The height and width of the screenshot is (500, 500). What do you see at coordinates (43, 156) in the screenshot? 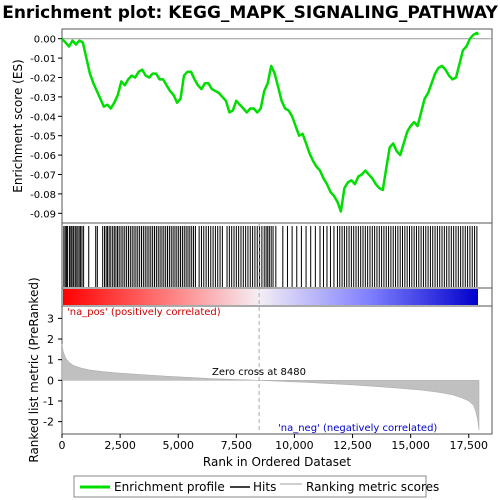
I see `es-y-tick-label: -0.06` at bounding box center [43, 156].